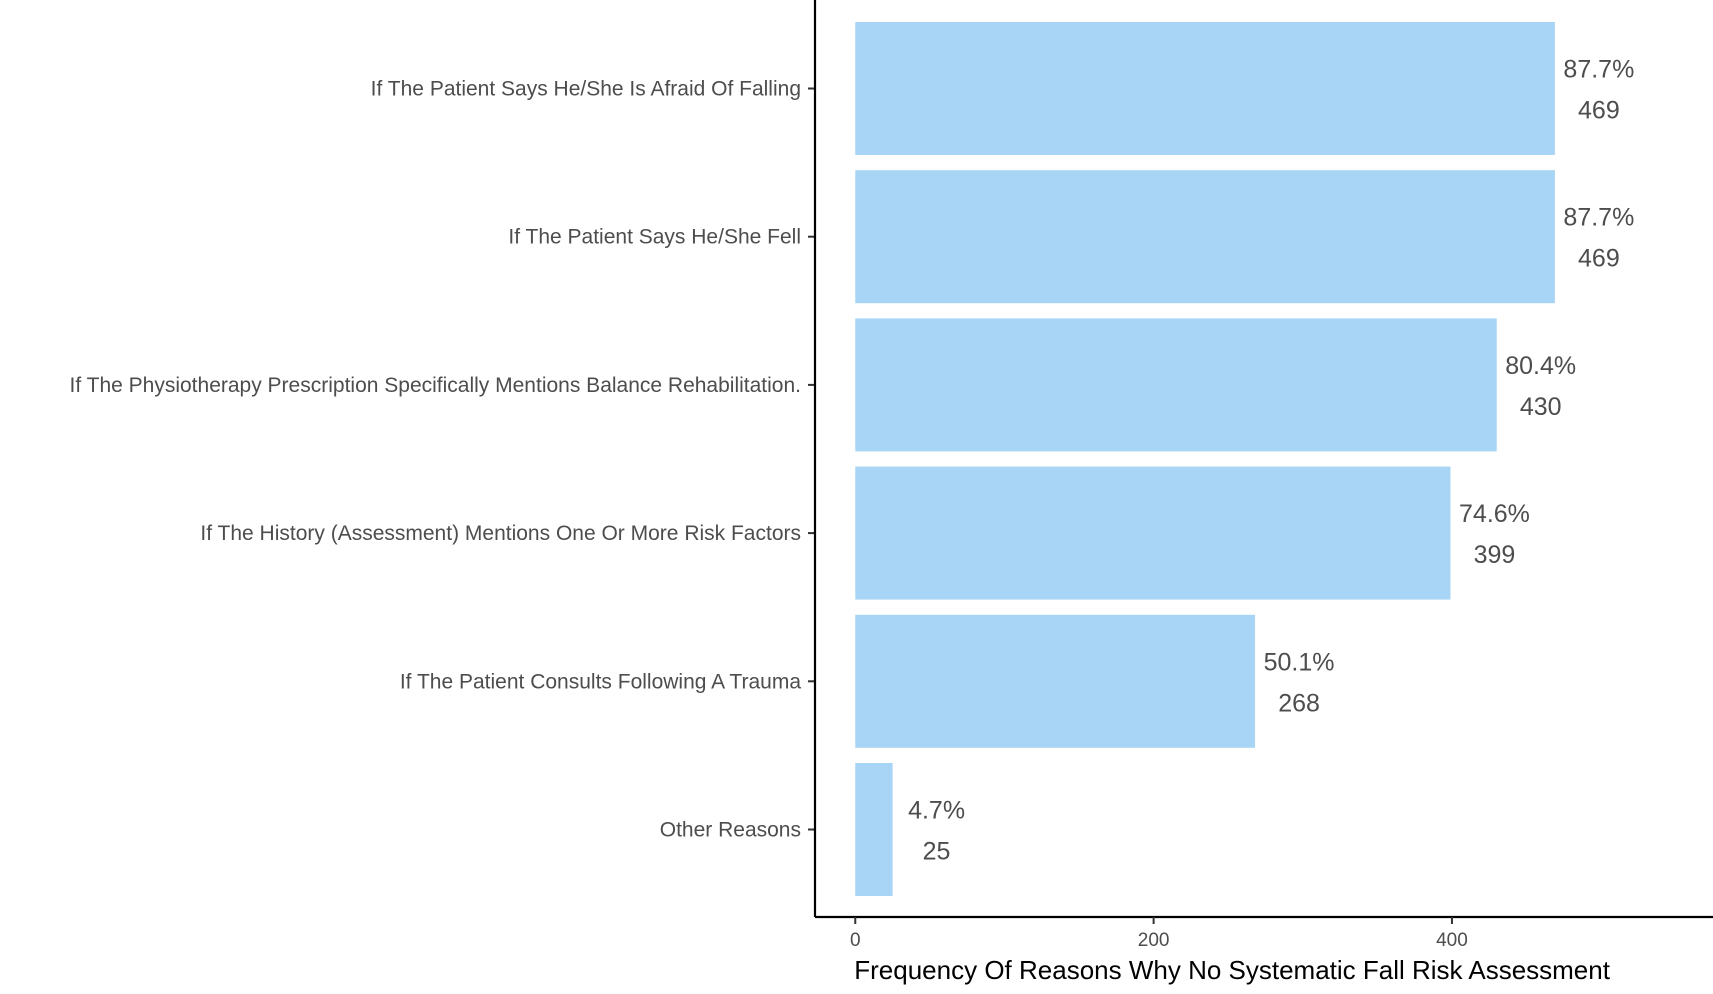 The height and width of the screenshot is (994, 1713). I want to click on x-tick-label: 0, so click(855, 940).